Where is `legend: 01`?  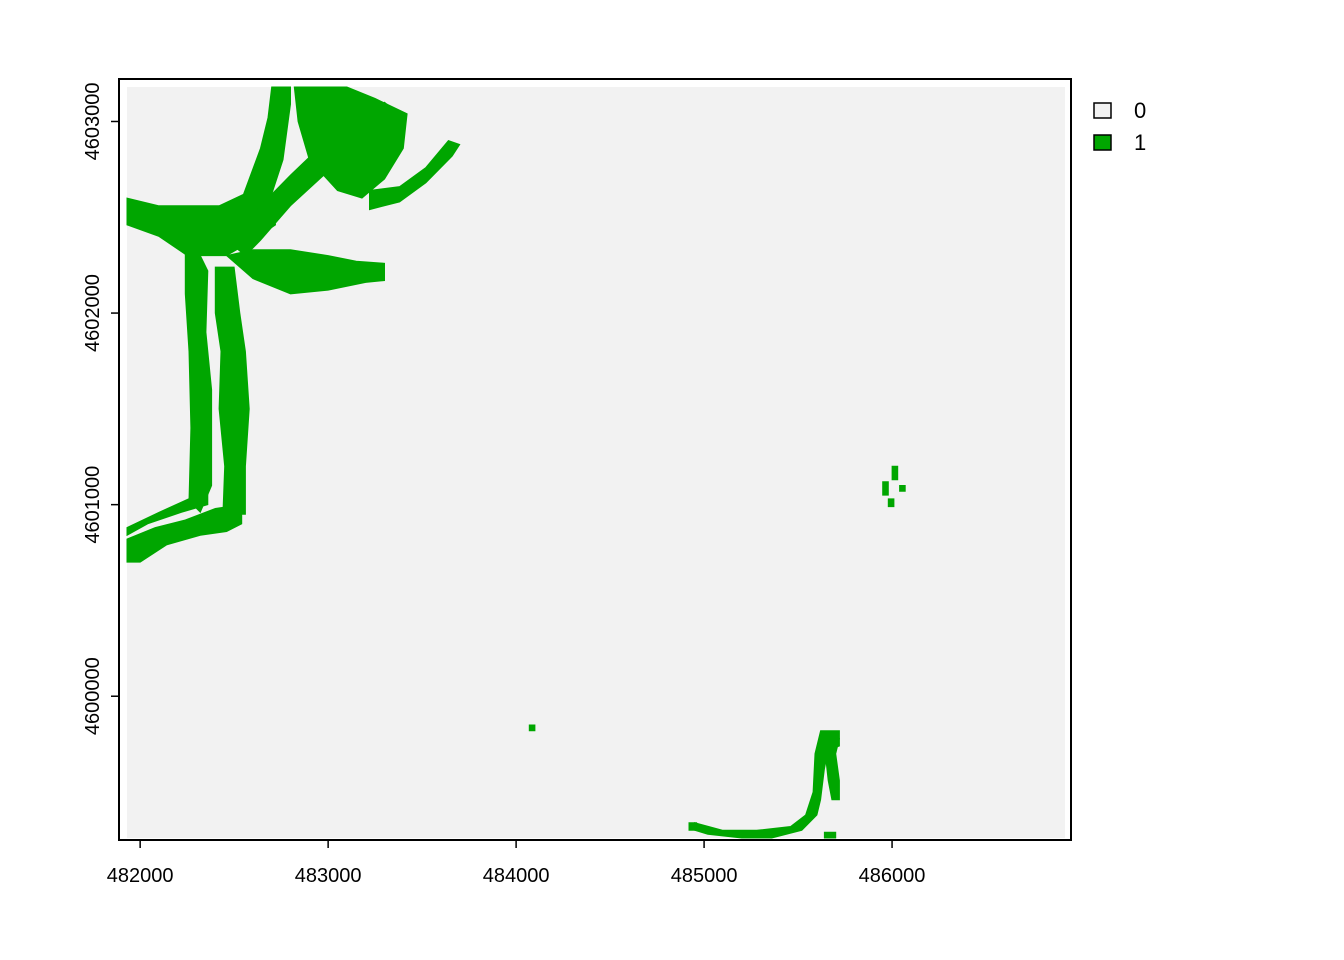
legend: 01 is located at coordinates (1119, 126).